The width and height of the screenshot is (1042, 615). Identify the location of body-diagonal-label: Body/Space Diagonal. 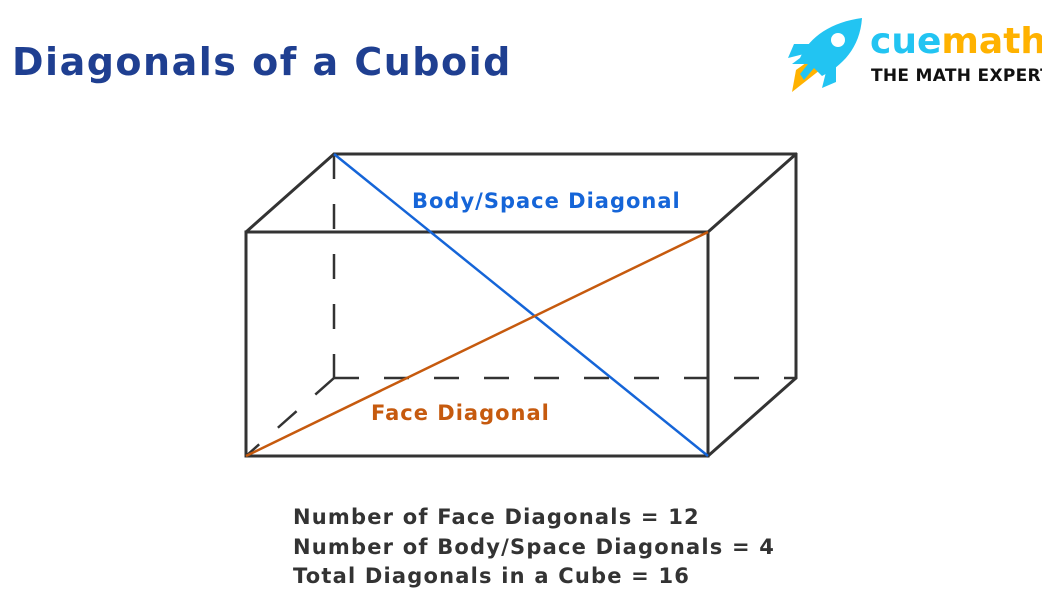
(546, 201).